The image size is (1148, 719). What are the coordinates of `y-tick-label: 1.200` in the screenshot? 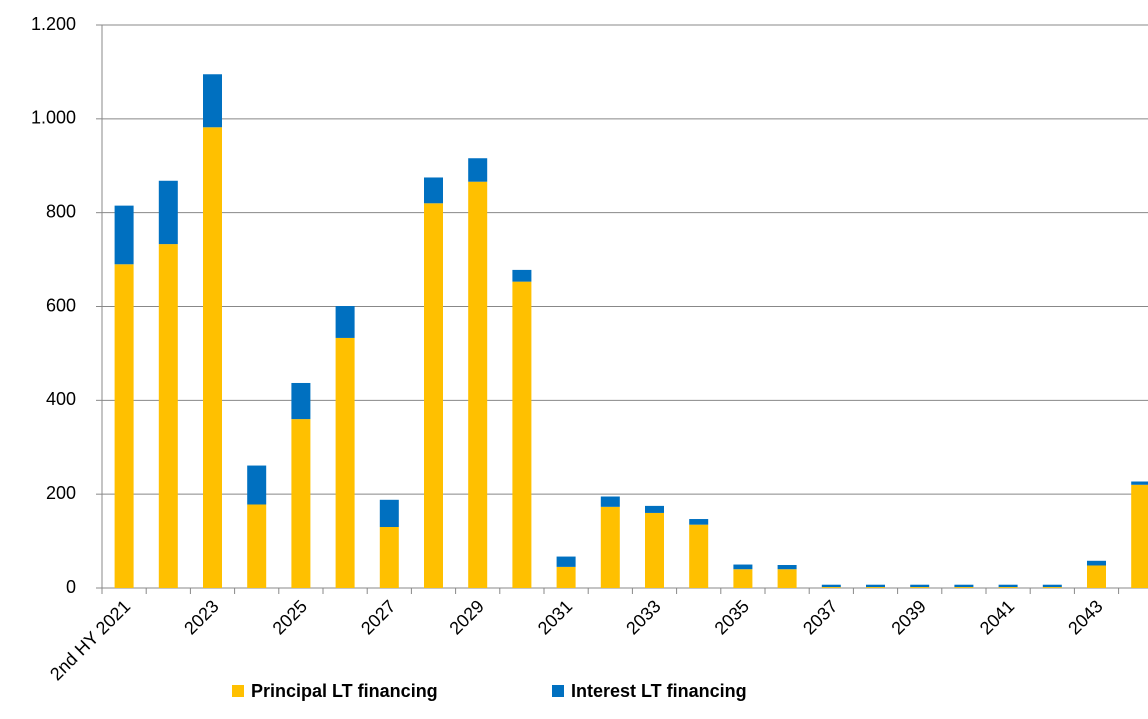 It's located at (53, 24).